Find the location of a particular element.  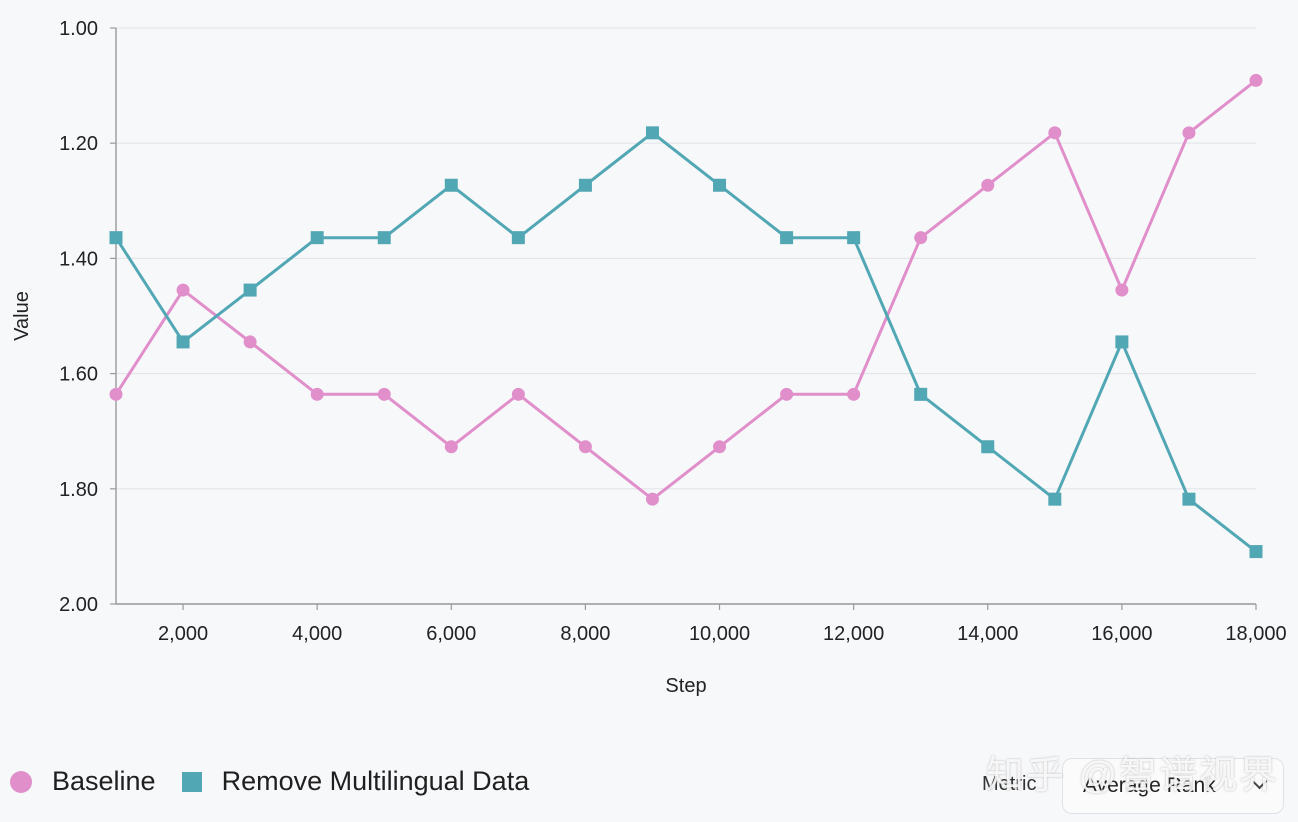

y-tick-label: 1.60 is located at coordinates (78, 375).